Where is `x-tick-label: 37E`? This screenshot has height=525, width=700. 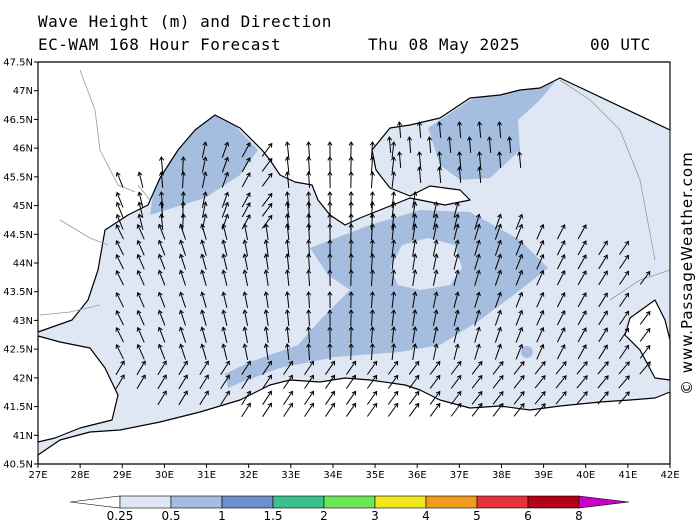 x-tick-label: 37E is located at coordinates (459, 475).